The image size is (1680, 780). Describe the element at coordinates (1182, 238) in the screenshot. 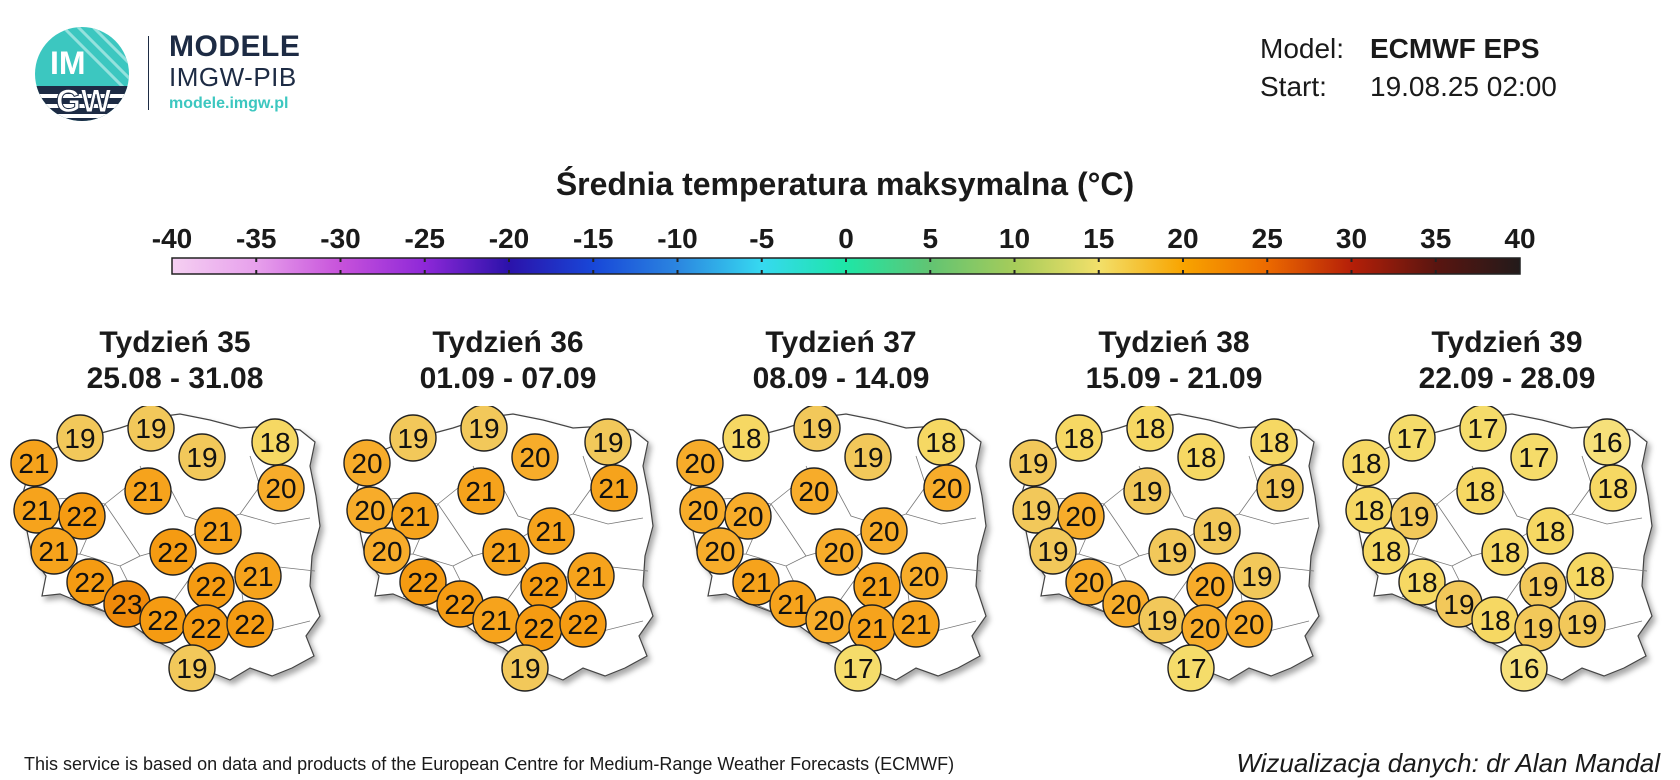

I see `scale-tick-label: 20` at that location.